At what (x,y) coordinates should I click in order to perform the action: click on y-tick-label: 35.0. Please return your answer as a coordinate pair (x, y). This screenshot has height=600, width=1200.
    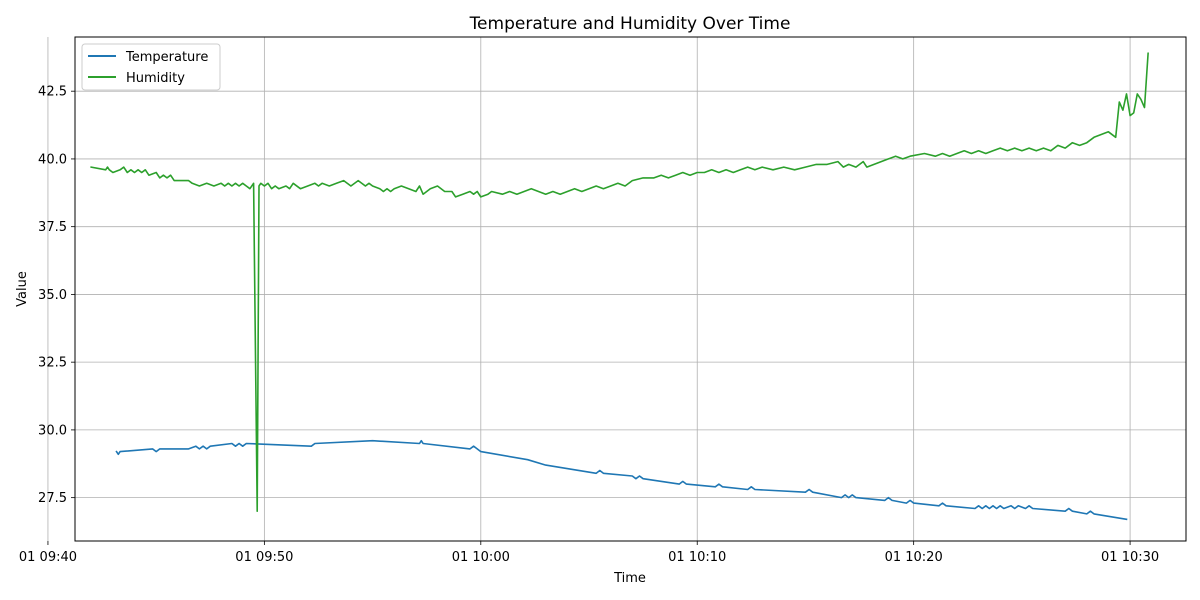
    Looking at the image, I should click on (52, 295).